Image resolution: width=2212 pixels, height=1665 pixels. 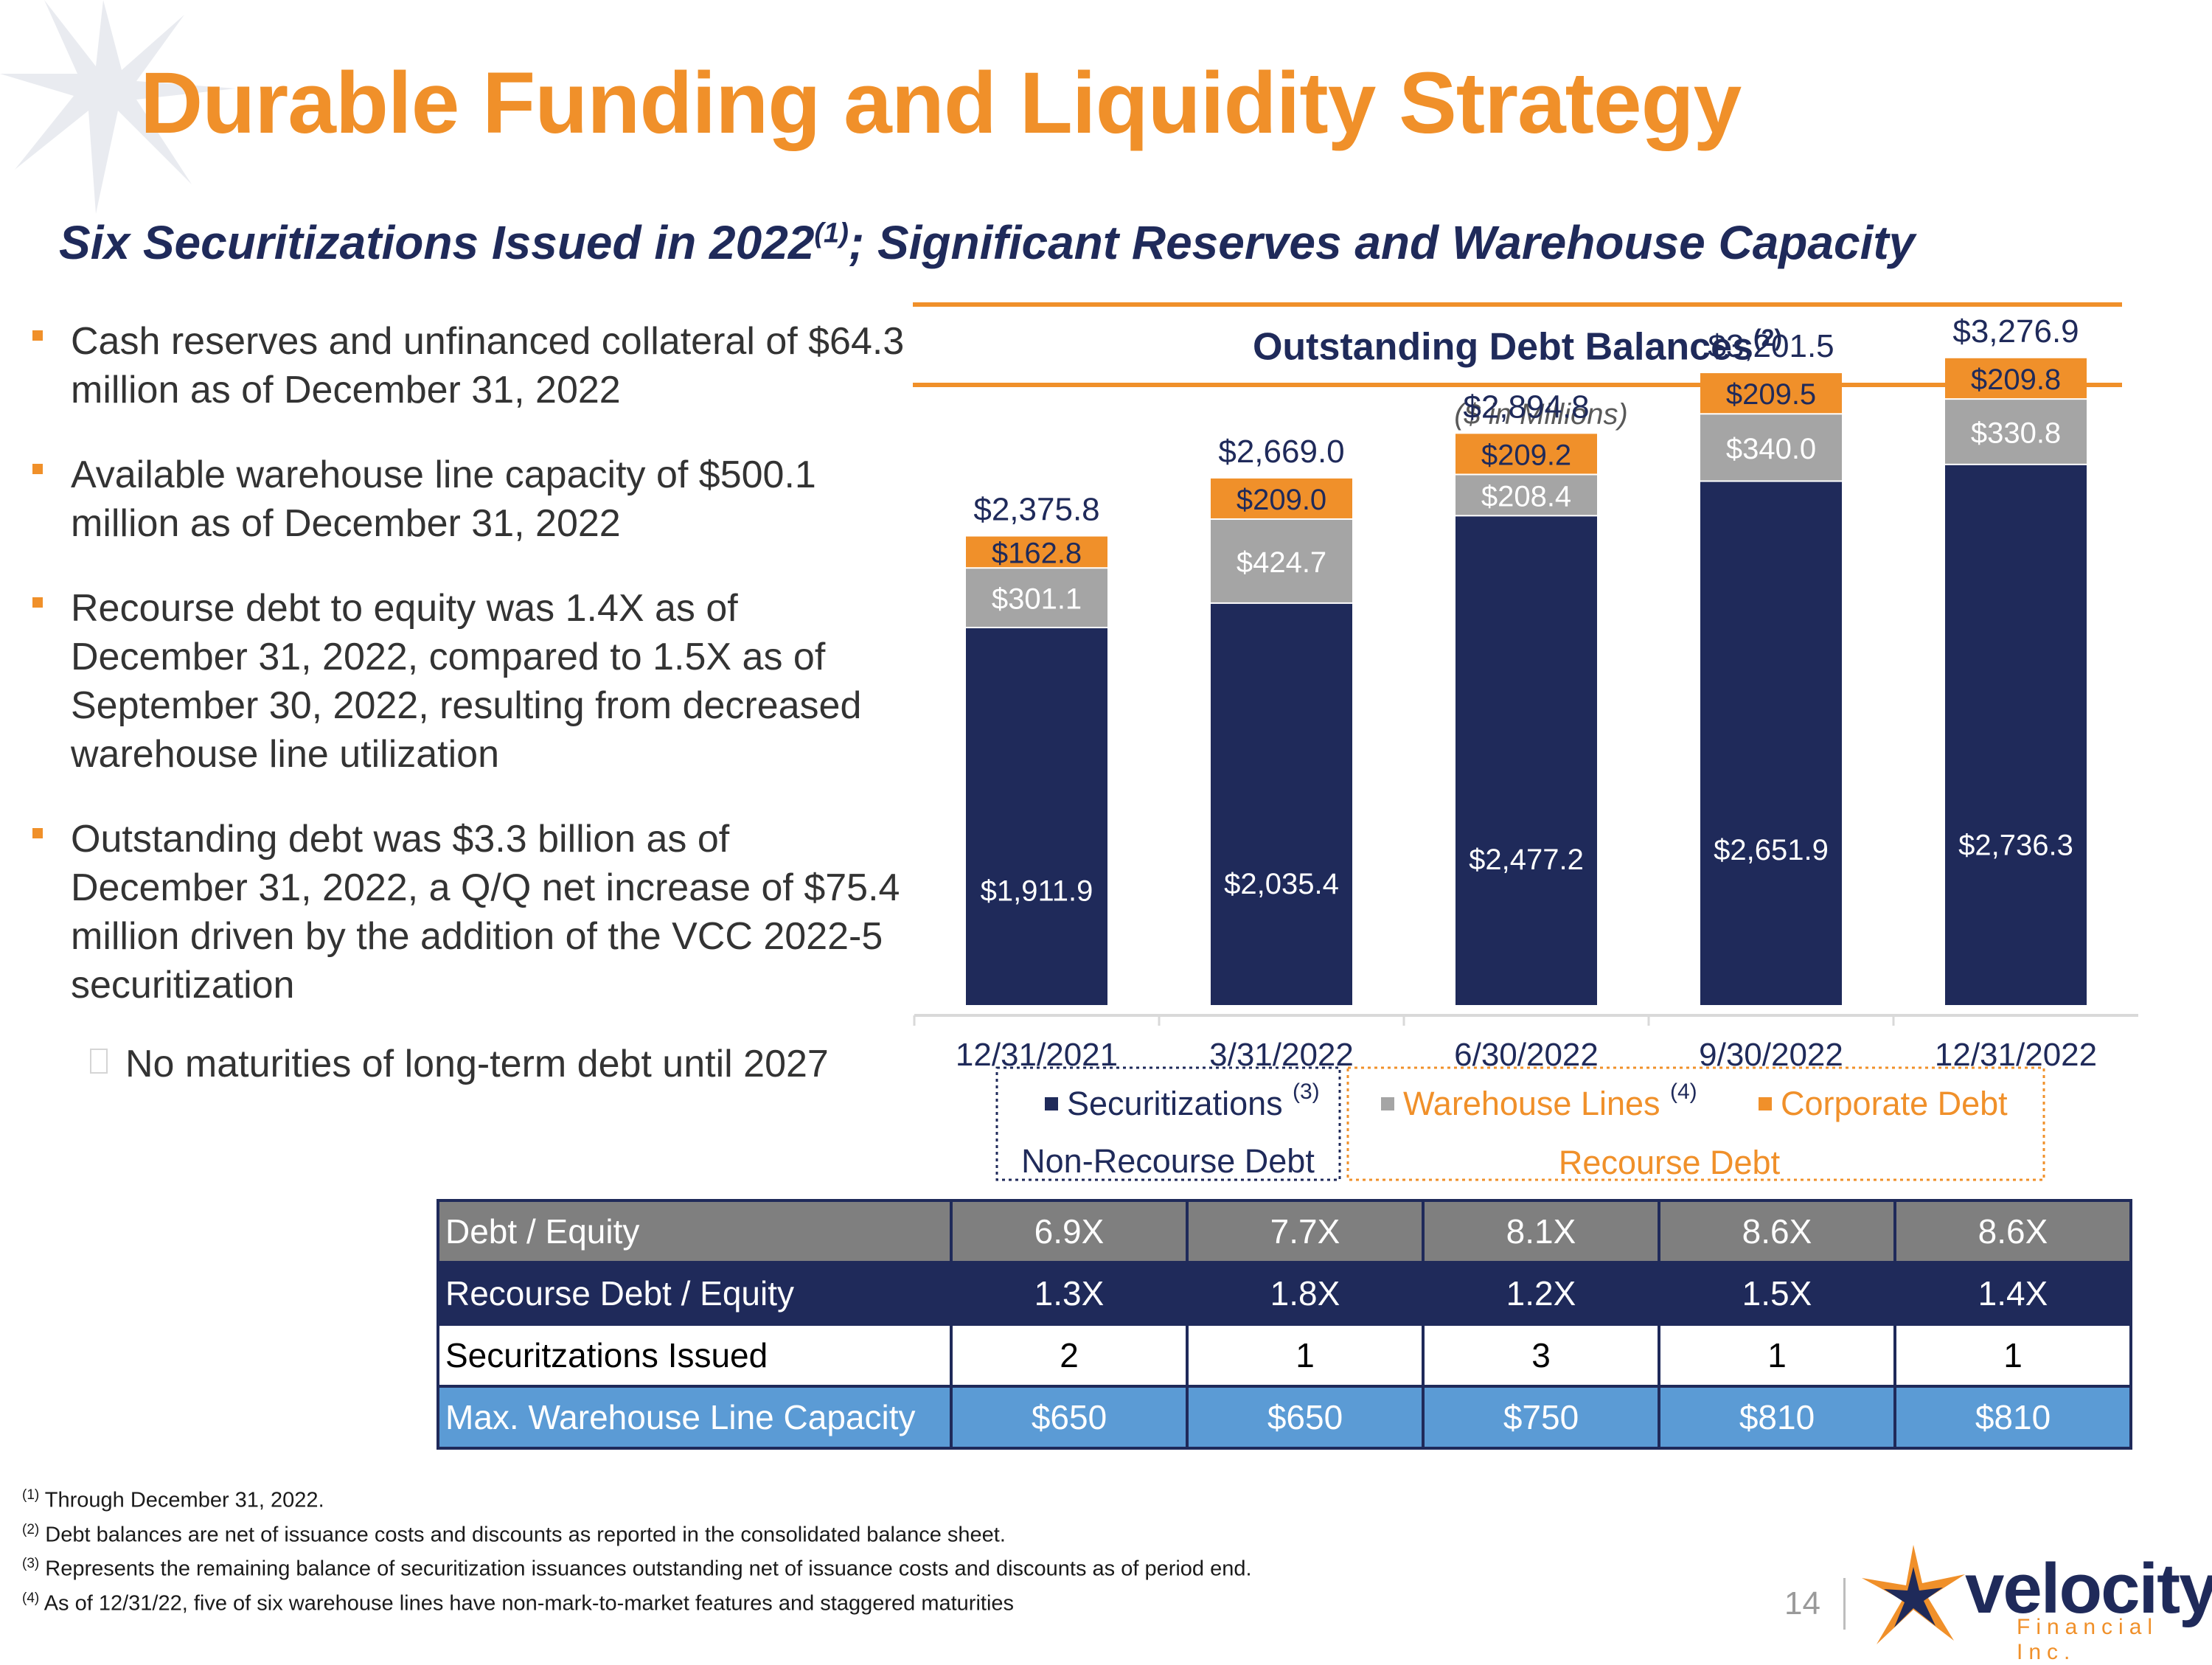 I want to click on bar-total-label: $3,276.9, so click(x=2015, y=331).